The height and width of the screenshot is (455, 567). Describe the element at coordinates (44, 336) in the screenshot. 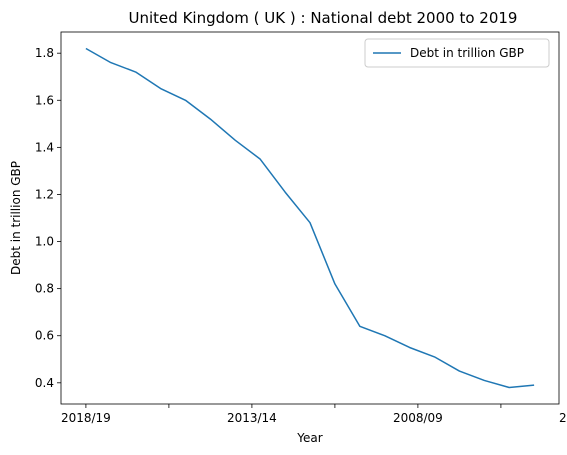

I see `y-tick-label: 0.6` at that location.